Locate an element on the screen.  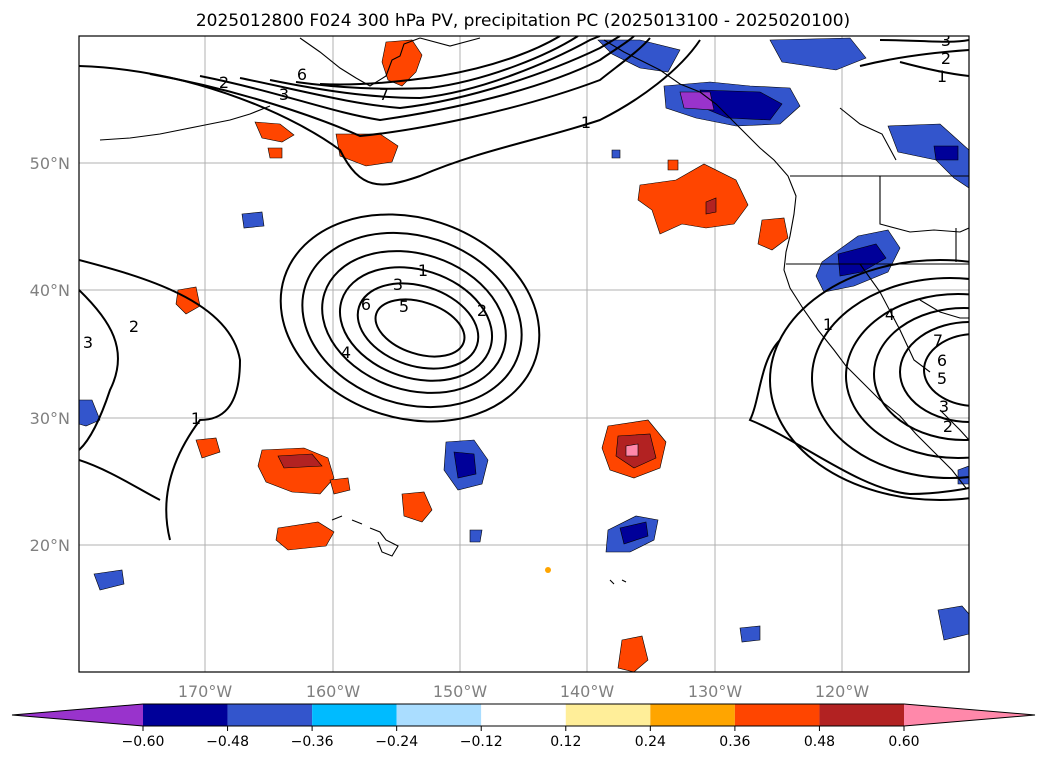
colorbar-tick-label: 0.48 is located at coordinates (819, 742).